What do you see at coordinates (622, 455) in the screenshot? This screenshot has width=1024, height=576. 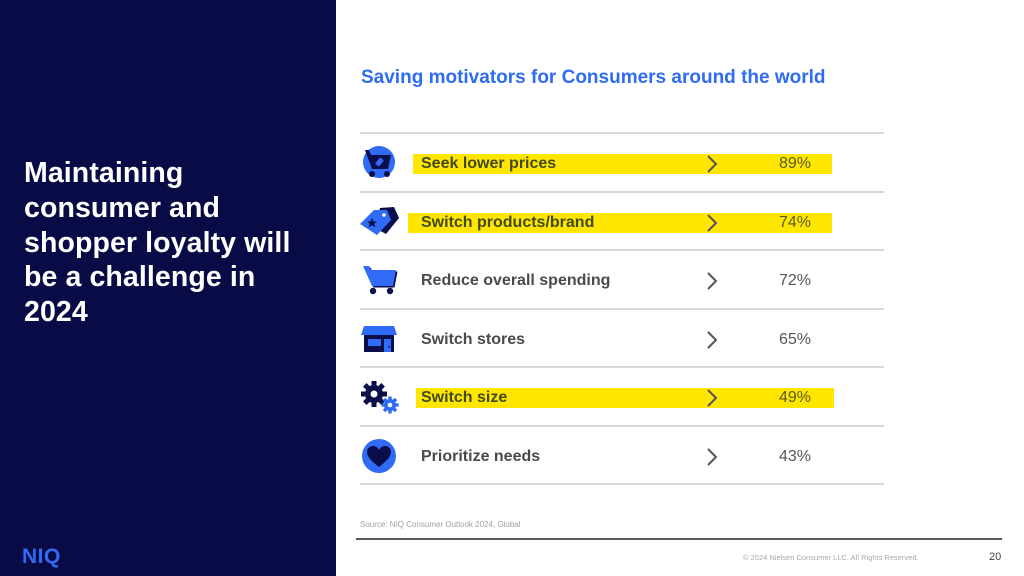 I see `list-item: Prioritize needs 43%` at bounding box center [622, 455].